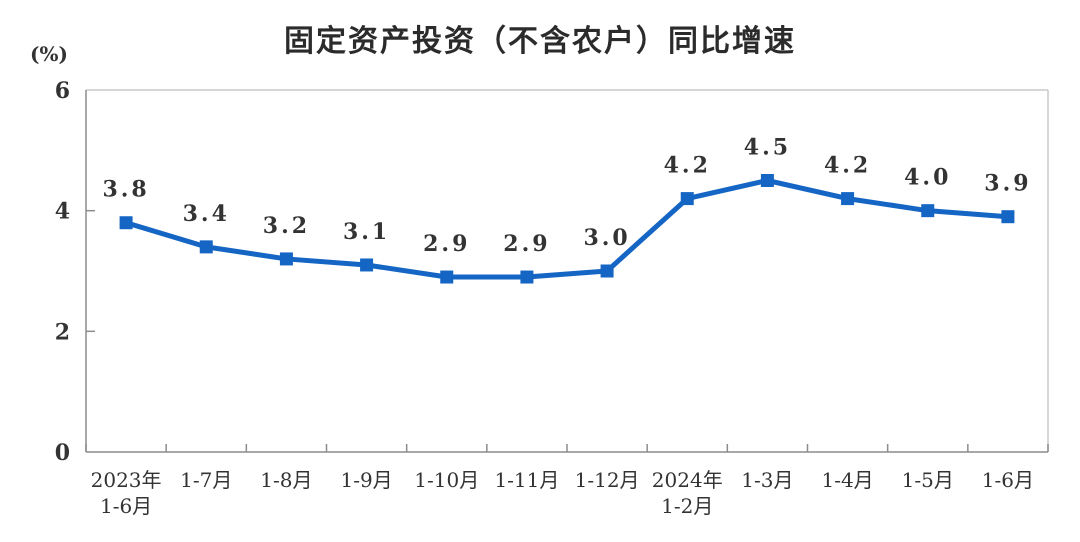  What do you see at coordinates (767, 480) in the screenshot?
I see `x-tick-label: 1-3月` at bounding box center [767, 480].